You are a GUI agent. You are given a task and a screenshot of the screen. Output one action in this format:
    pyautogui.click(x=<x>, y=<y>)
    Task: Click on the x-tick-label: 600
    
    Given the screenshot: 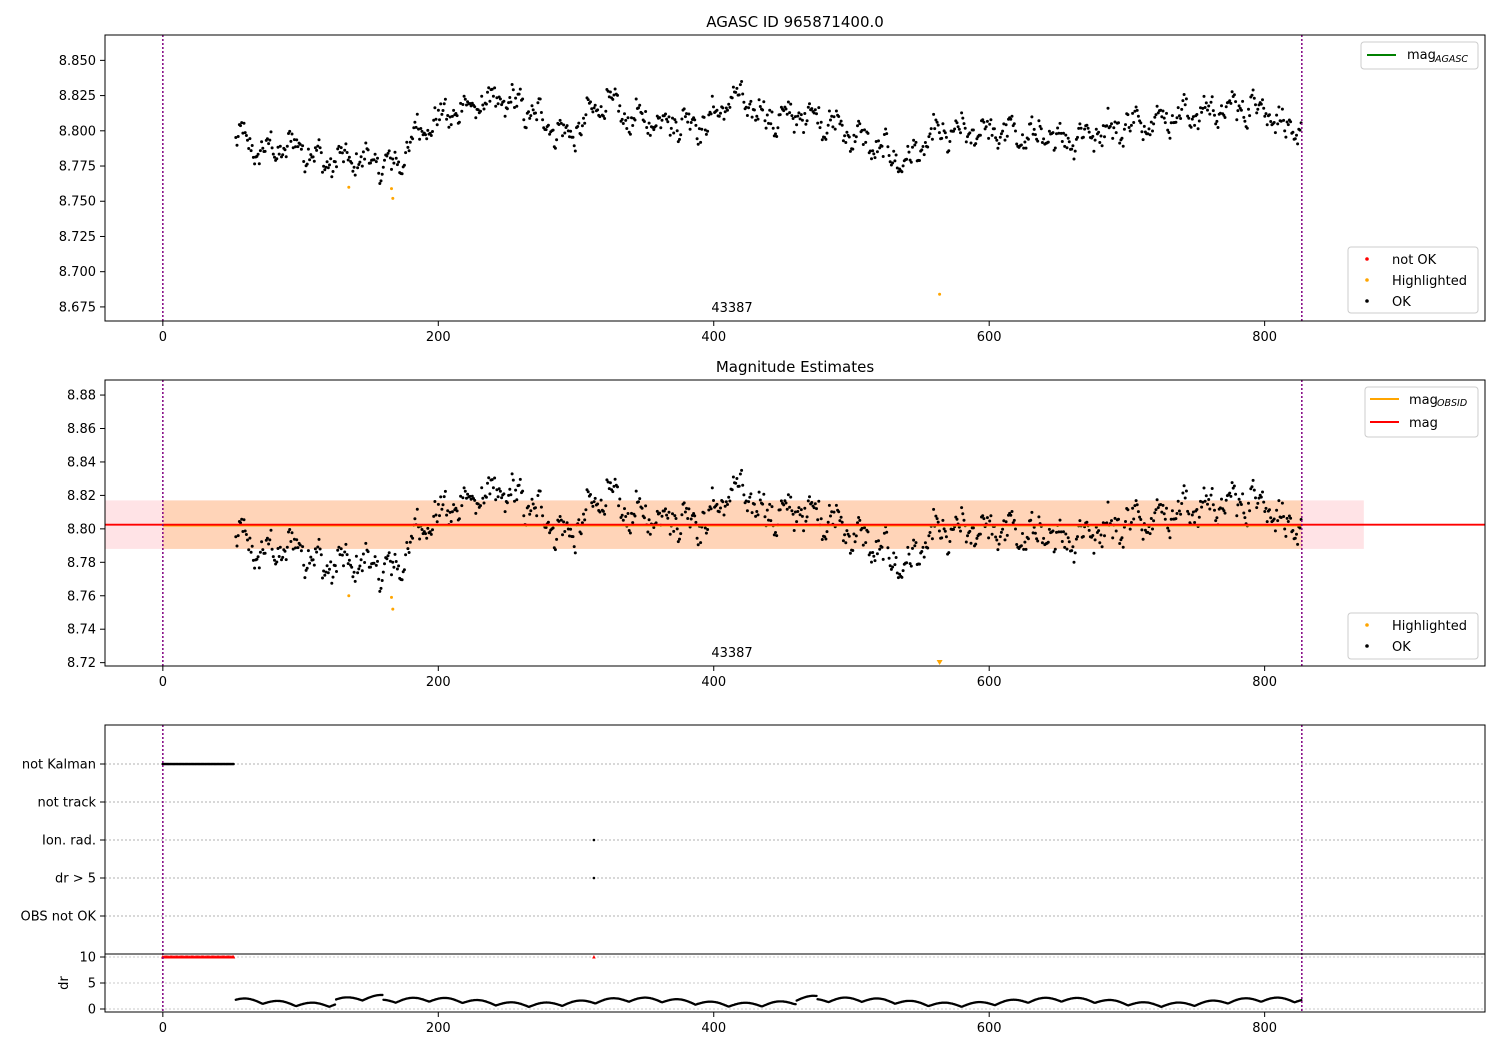 What is the action you would take?
    pyautogui.click(x=989, y=682)
    